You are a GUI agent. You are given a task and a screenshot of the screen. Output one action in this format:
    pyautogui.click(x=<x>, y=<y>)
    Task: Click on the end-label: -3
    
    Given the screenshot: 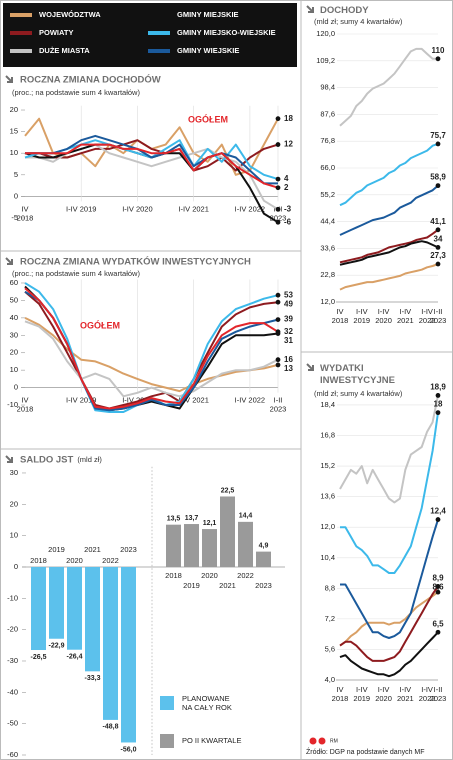 What is the action you would take?
    pyautogui.click(x=288, y=208)
    